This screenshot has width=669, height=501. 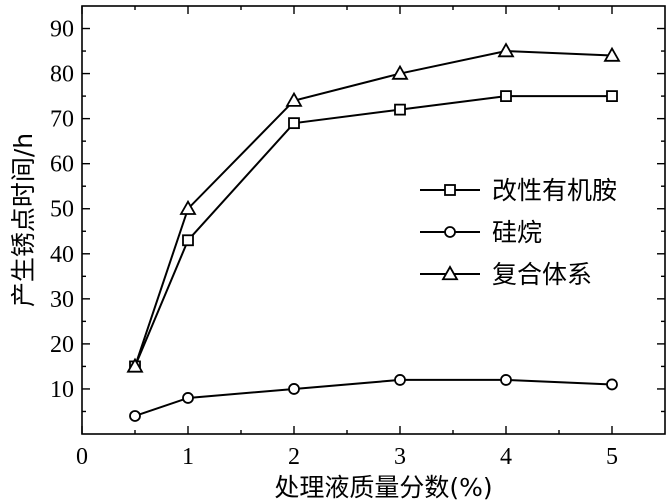 I want to click on y-tick-label-0: 10, so click(x=62, y=390).